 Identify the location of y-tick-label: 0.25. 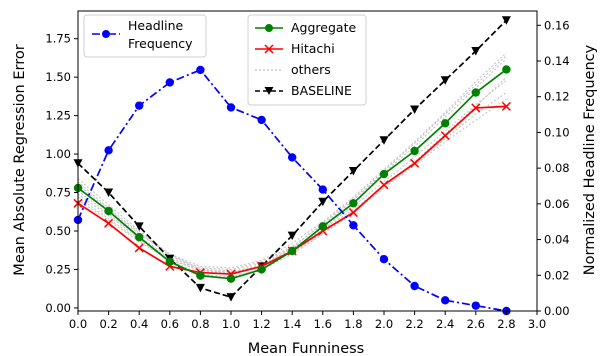
(58, 269).